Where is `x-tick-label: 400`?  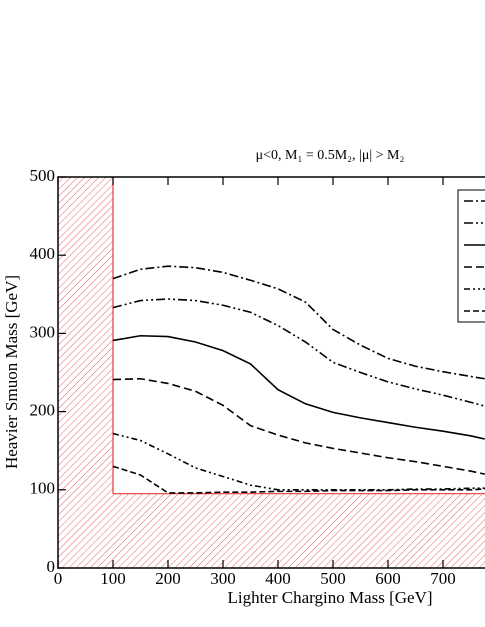
x-tick-label: 400 is located at coordinates (278, 578).